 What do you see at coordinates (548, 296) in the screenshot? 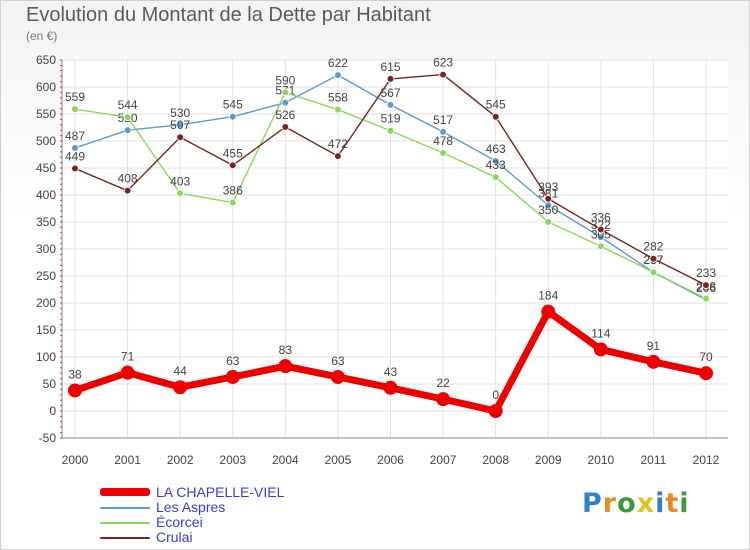
I see `data-label: 184` at bounding box center [548, 296].